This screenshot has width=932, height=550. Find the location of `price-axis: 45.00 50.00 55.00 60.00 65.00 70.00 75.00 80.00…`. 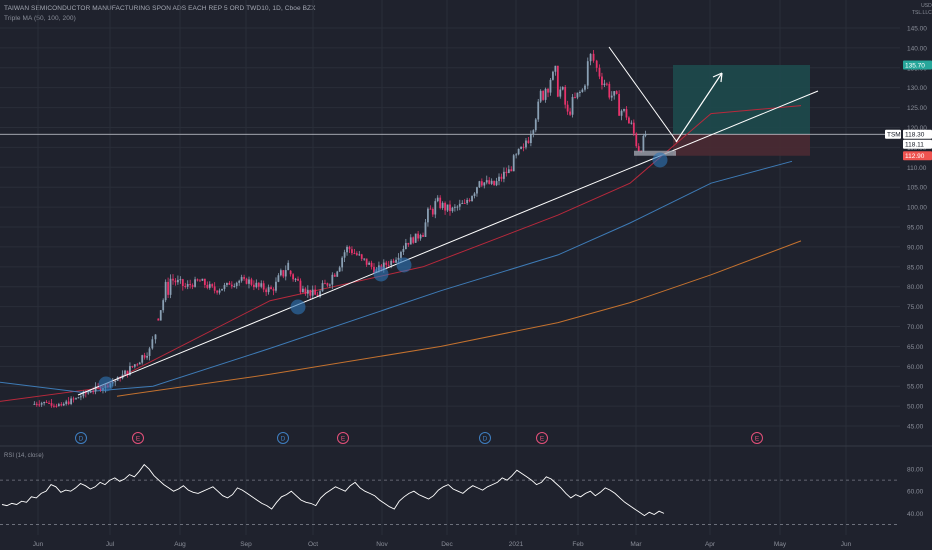

price-axis: 45.00 50.00 55.00 60.00 65.00 70.00 75.00 80.00… is located at coordinates (917, 227).